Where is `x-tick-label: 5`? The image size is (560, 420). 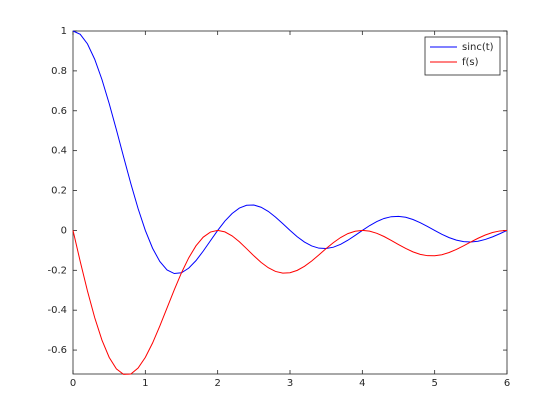 x-tick-label: 5 is located at coordinates (434, 383).